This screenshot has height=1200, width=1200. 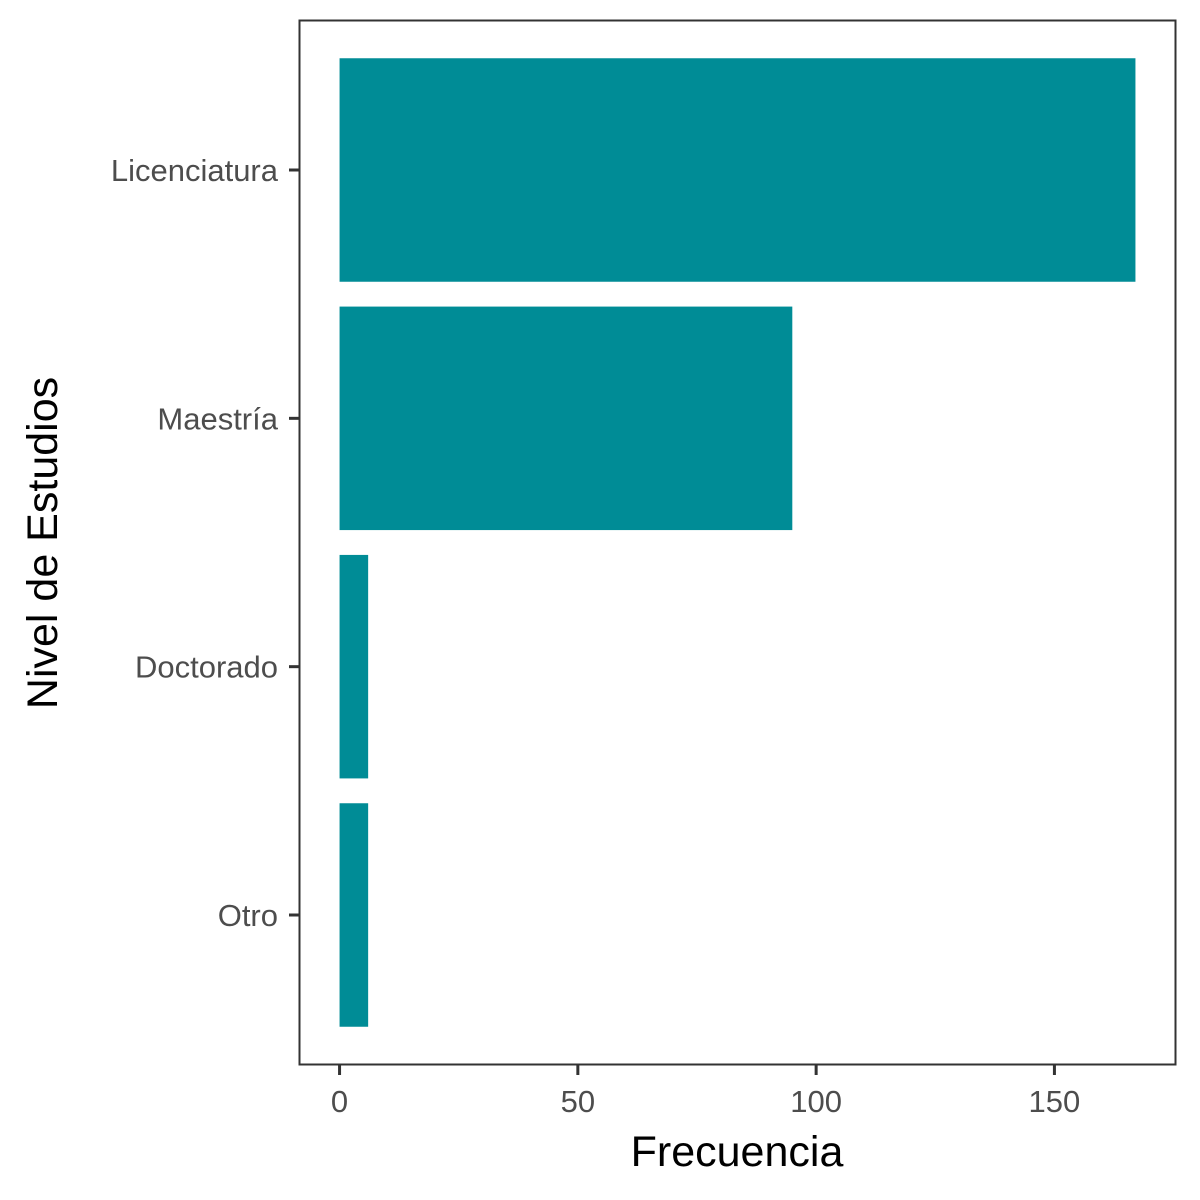 What do you see at coordinates (206, 667) in the screenshot?
I see `y-tick-label: Doctorado` at bounding box center [206, 667].